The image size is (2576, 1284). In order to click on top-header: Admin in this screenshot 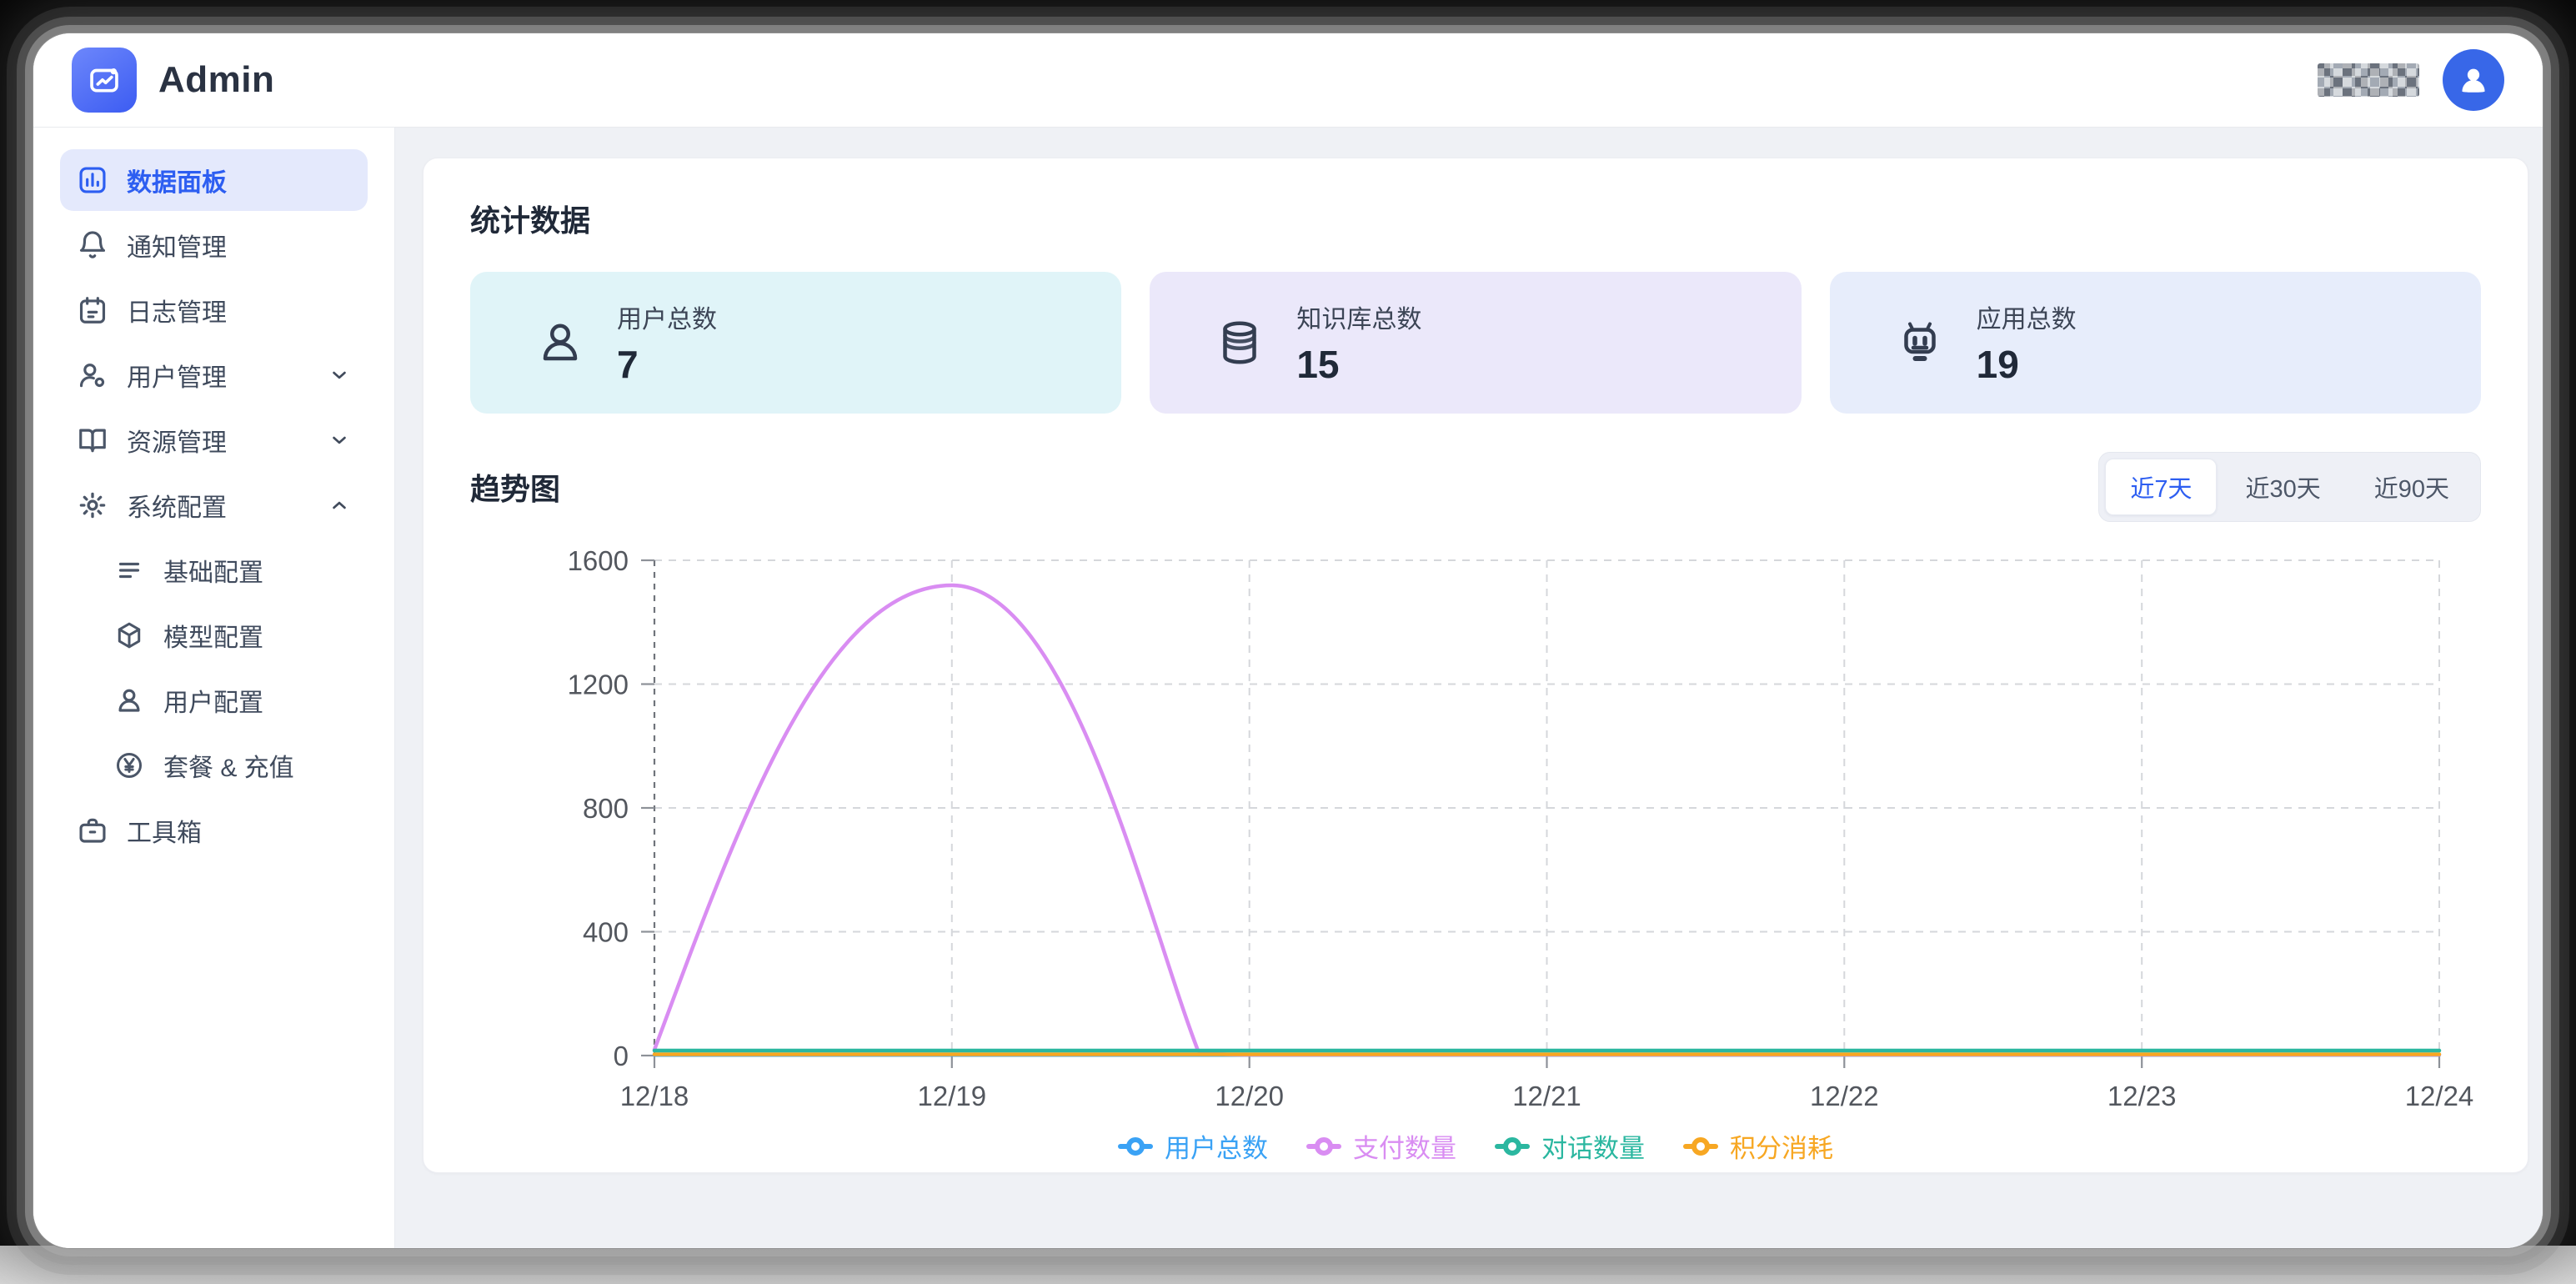, I will do `click(1288, 80)`.